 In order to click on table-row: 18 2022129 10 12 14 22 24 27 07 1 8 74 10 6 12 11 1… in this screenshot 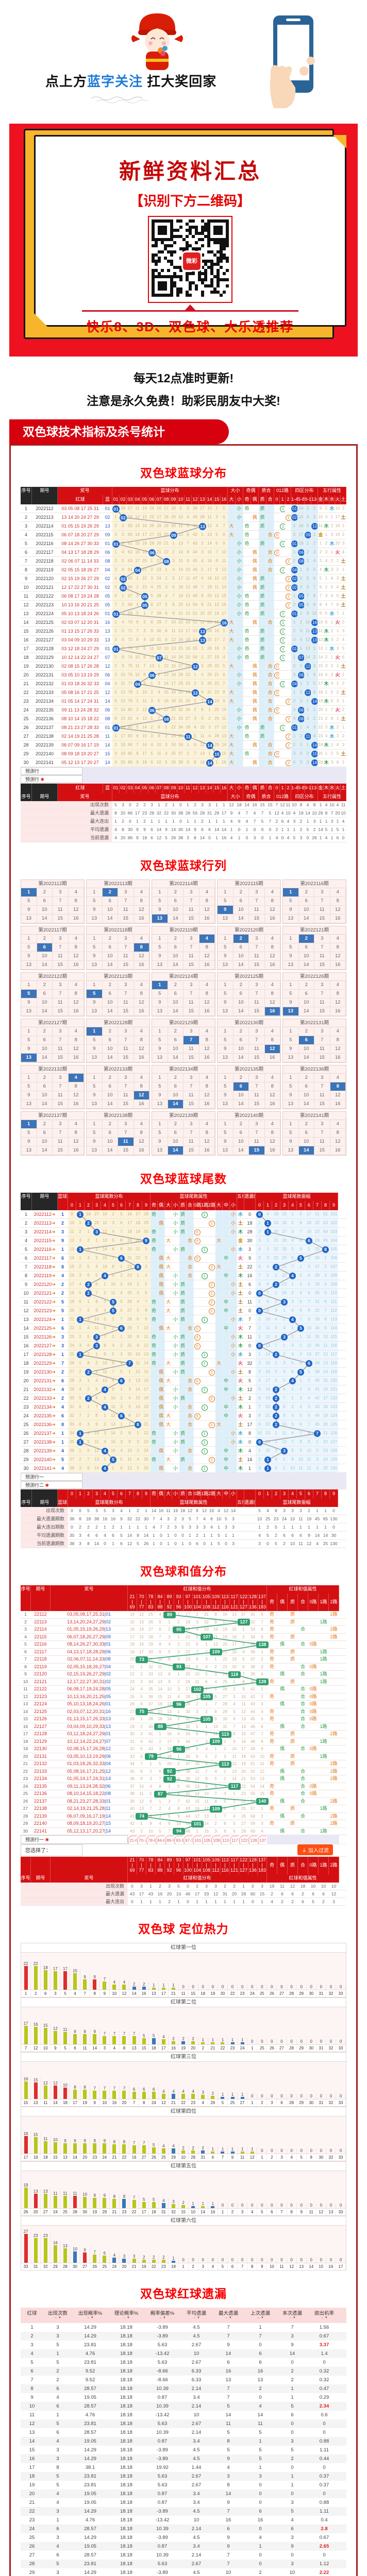, I will do `click(183, 657)`.